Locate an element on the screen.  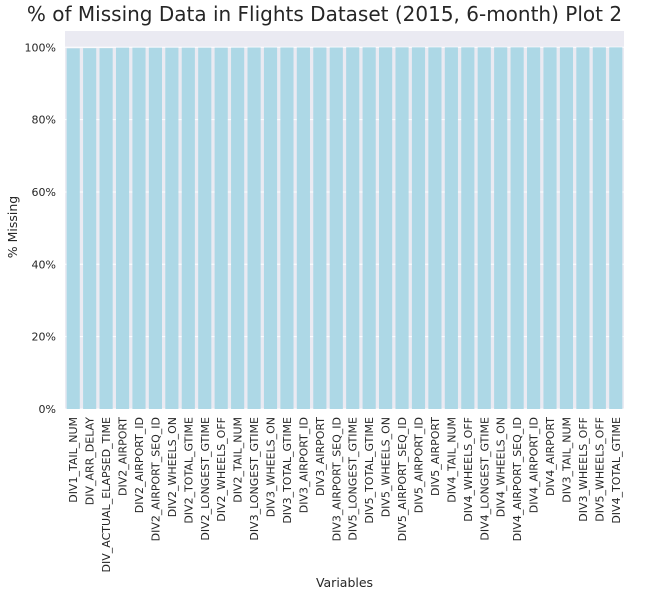
x-tick-label: DIV3_LONGEST_GTIME is located at coordinates (254, 479).